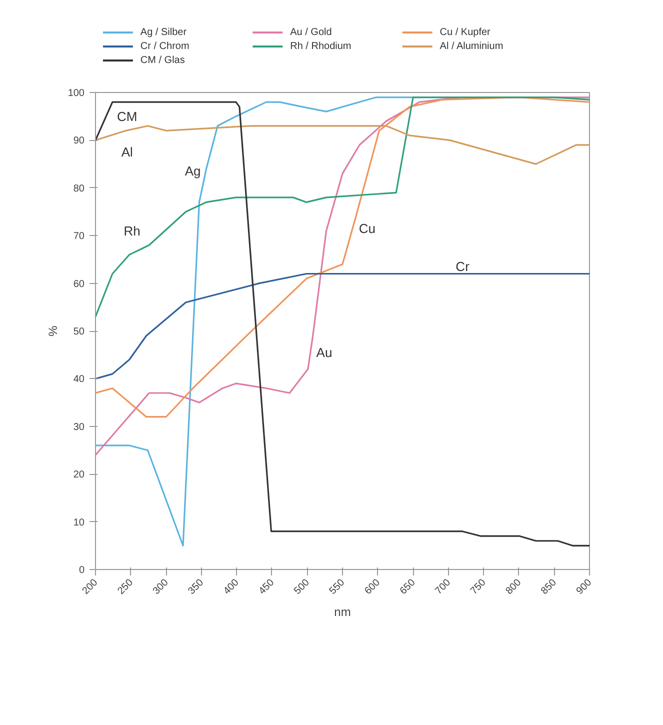 The image size is (663, 725). What do you see at coordinates (192, 171) in the screenshot?
I see `annotation: Ag` at bounding box center [192, 171].